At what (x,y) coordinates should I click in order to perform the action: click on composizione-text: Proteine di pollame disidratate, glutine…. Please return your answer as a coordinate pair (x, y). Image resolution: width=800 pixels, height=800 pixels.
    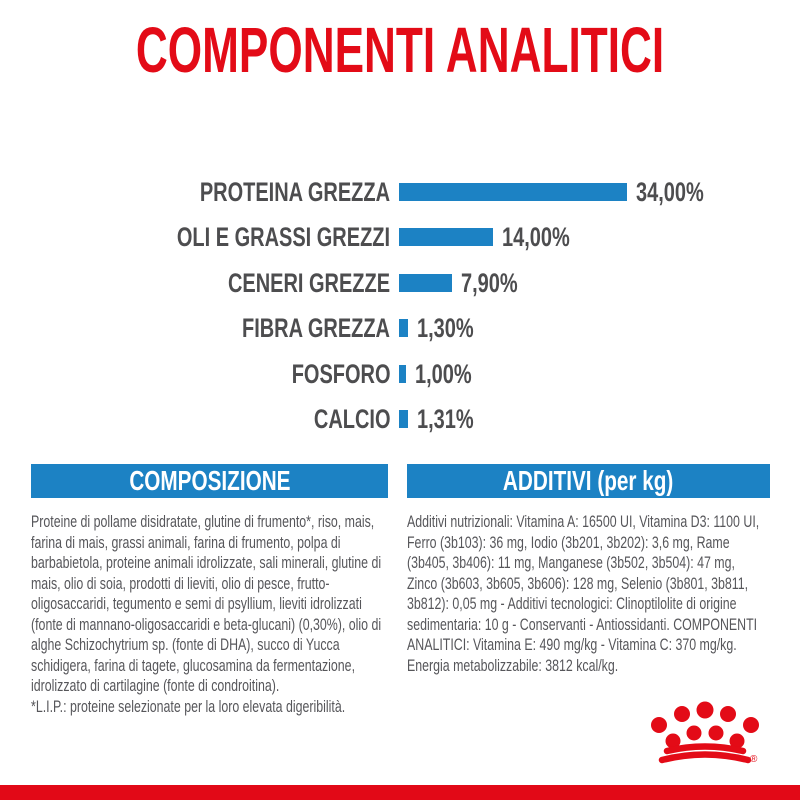
    Looking at the image, I should click on (206, 604).